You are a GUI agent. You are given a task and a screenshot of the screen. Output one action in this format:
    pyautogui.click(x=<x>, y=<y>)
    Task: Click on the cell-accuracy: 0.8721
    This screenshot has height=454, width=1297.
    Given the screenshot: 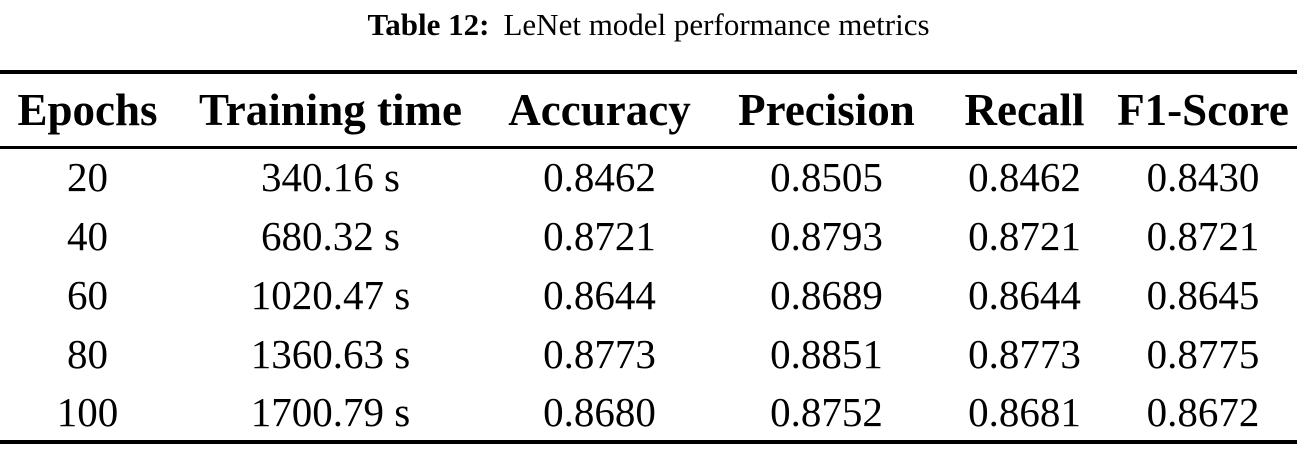 What is the action you would take?
    pyautogui.click(x=599, y=235)
    